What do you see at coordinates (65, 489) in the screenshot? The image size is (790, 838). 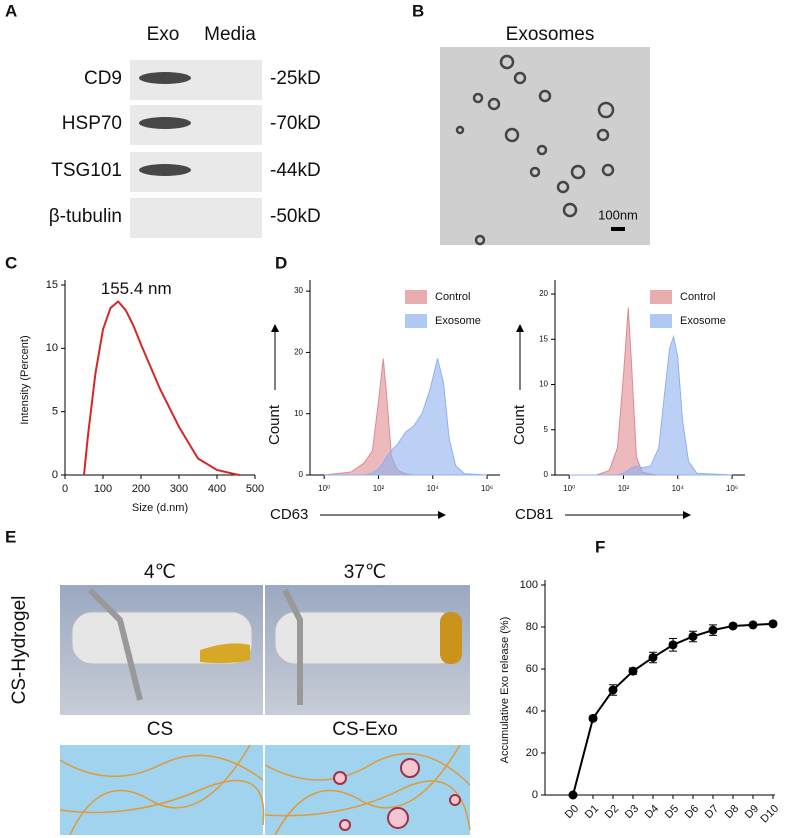 I see `x-tick-label: 0` at bounding box center [65, 489].